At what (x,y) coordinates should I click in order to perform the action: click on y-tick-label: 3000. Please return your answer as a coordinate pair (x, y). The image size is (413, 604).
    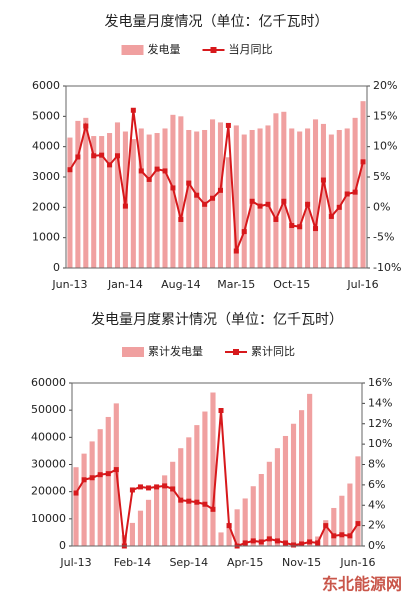
    Looking at the image, I should click on (46, 176).